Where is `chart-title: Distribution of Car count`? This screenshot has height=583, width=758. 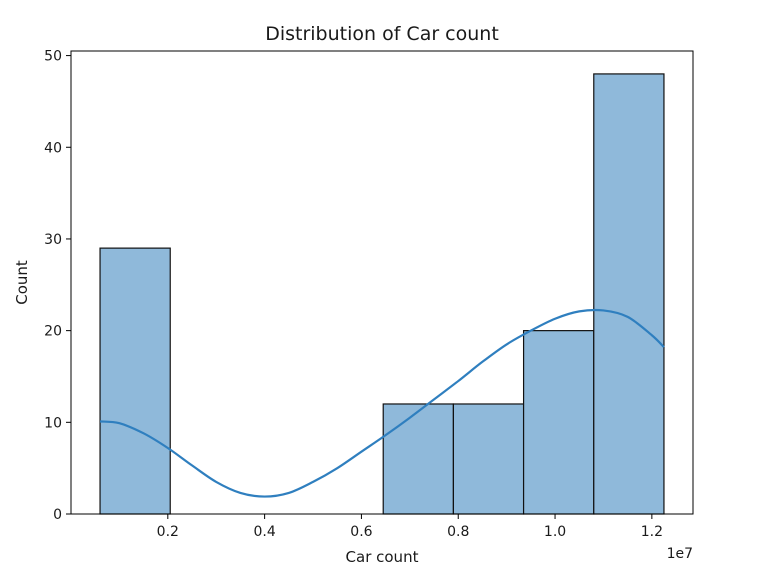 chart-title: Distribution of Car count is located at coordinates (382, 34).